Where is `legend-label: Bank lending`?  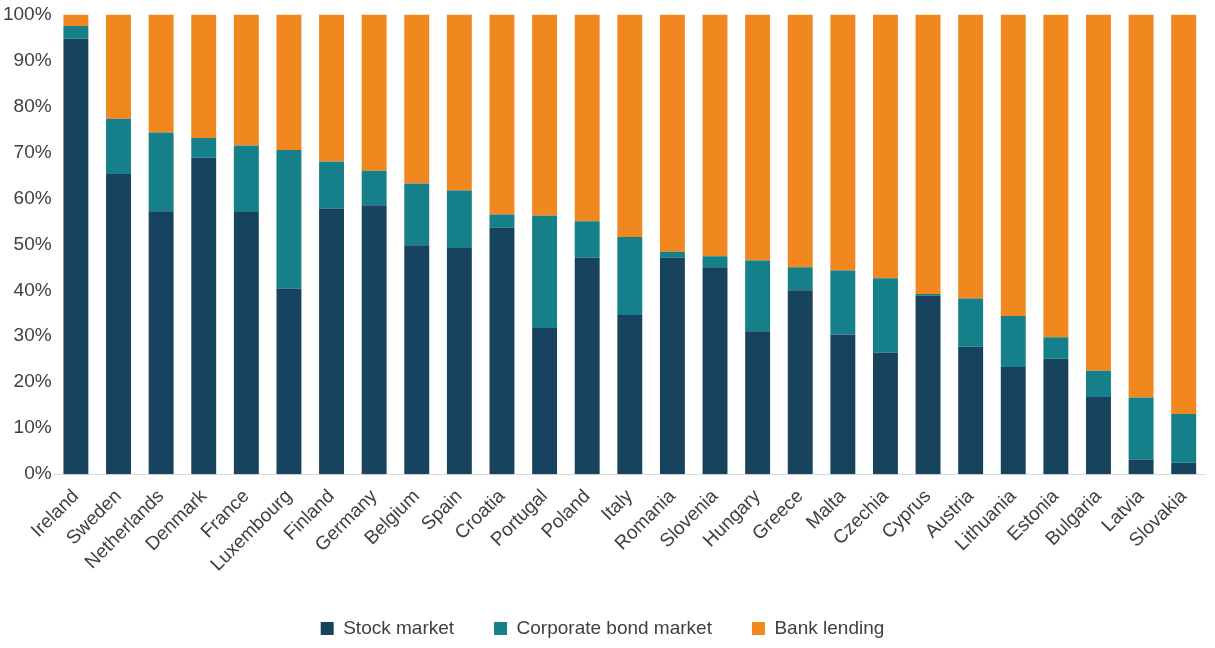 legend-label: Bank lending is located at coordinates (829, 627).